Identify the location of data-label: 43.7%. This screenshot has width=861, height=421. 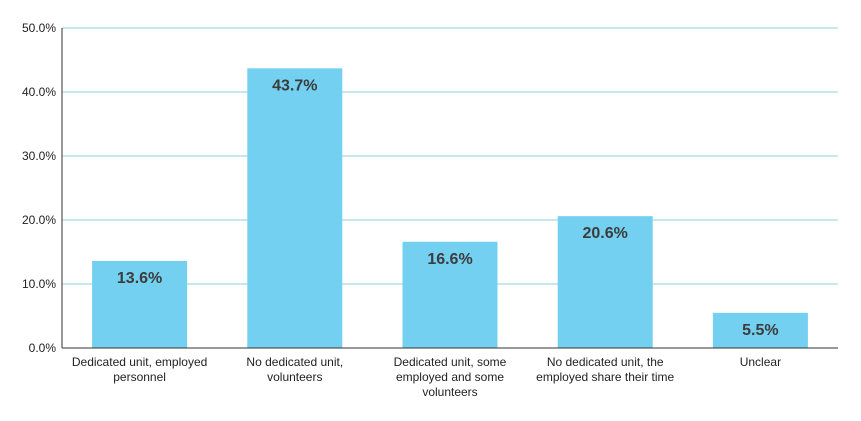
(294, 85).